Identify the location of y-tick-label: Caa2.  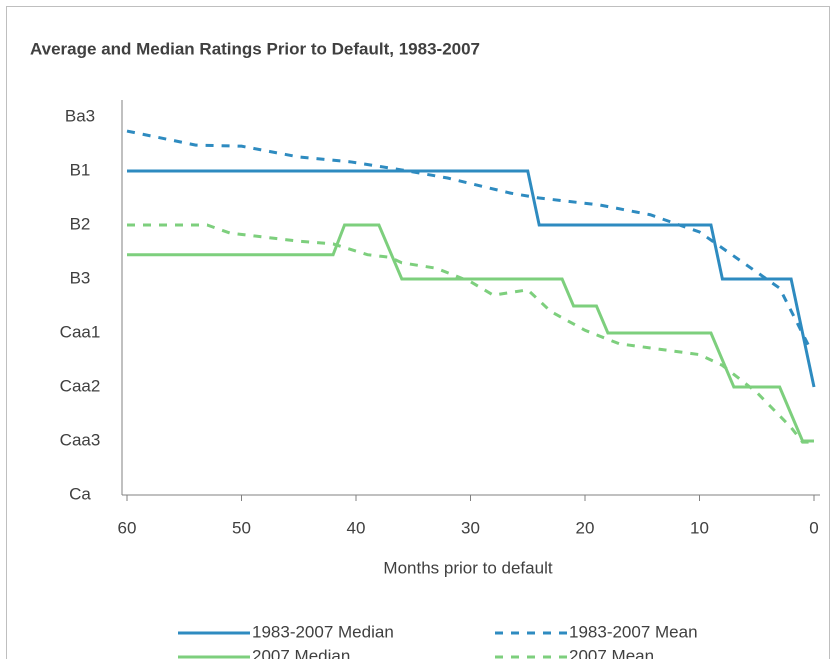
(80, 385).